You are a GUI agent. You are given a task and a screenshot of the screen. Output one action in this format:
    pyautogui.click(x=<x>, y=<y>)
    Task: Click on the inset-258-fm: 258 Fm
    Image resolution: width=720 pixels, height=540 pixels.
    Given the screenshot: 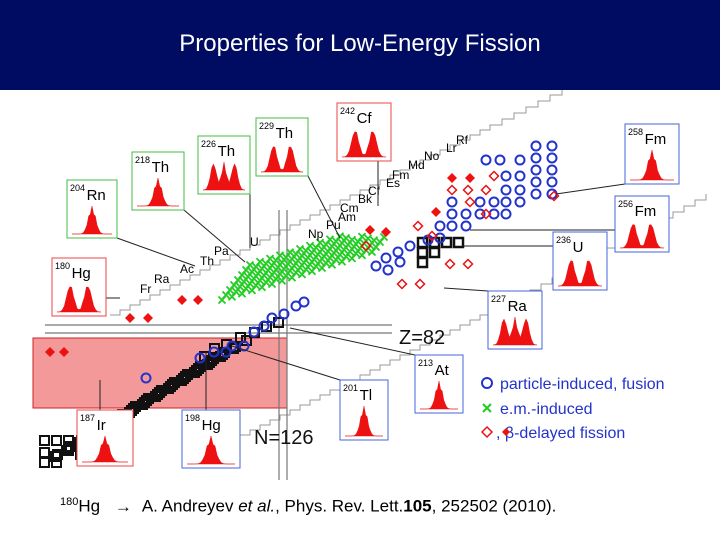 What is the action you would take?
    pyautogui.click(x=652, y=154)
    